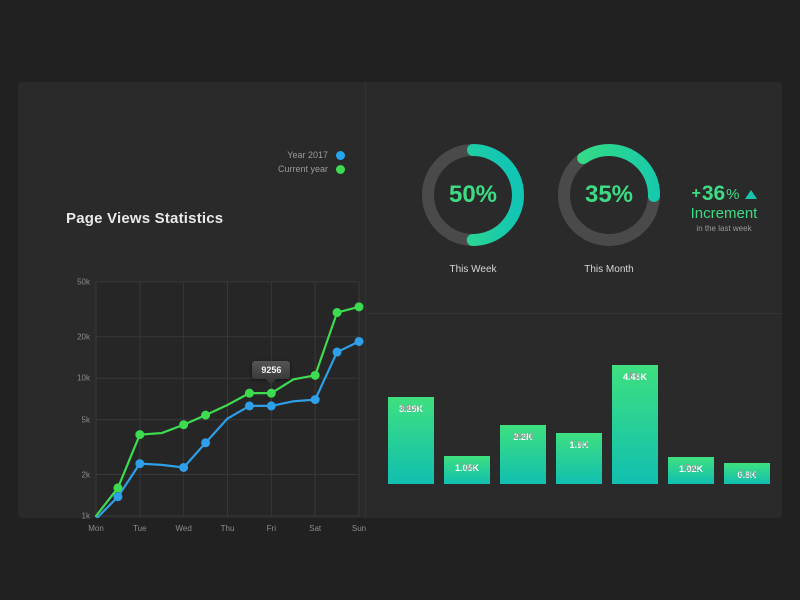 This screenshot has height=600, width=800. Describe the element at coordinates (302, 169) in the screenshot. I see `legend-label: Current year` at that location.